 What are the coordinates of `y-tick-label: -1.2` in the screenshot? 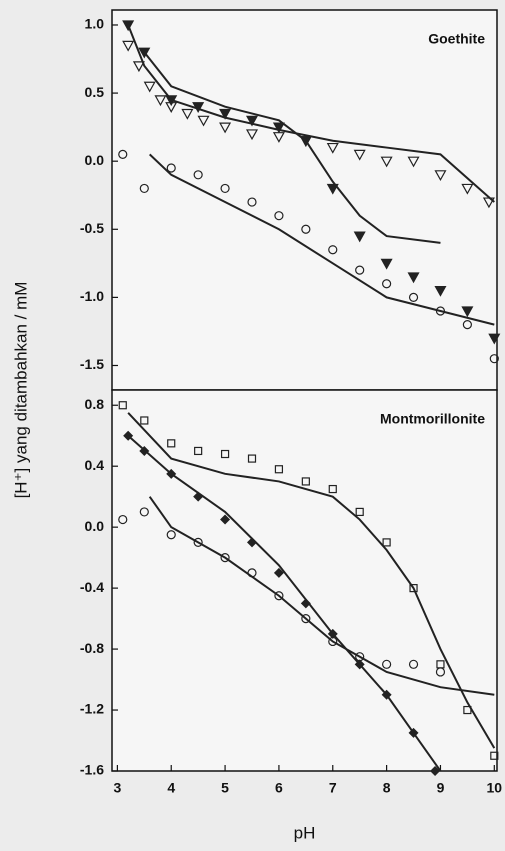 It's located at (92, 709).